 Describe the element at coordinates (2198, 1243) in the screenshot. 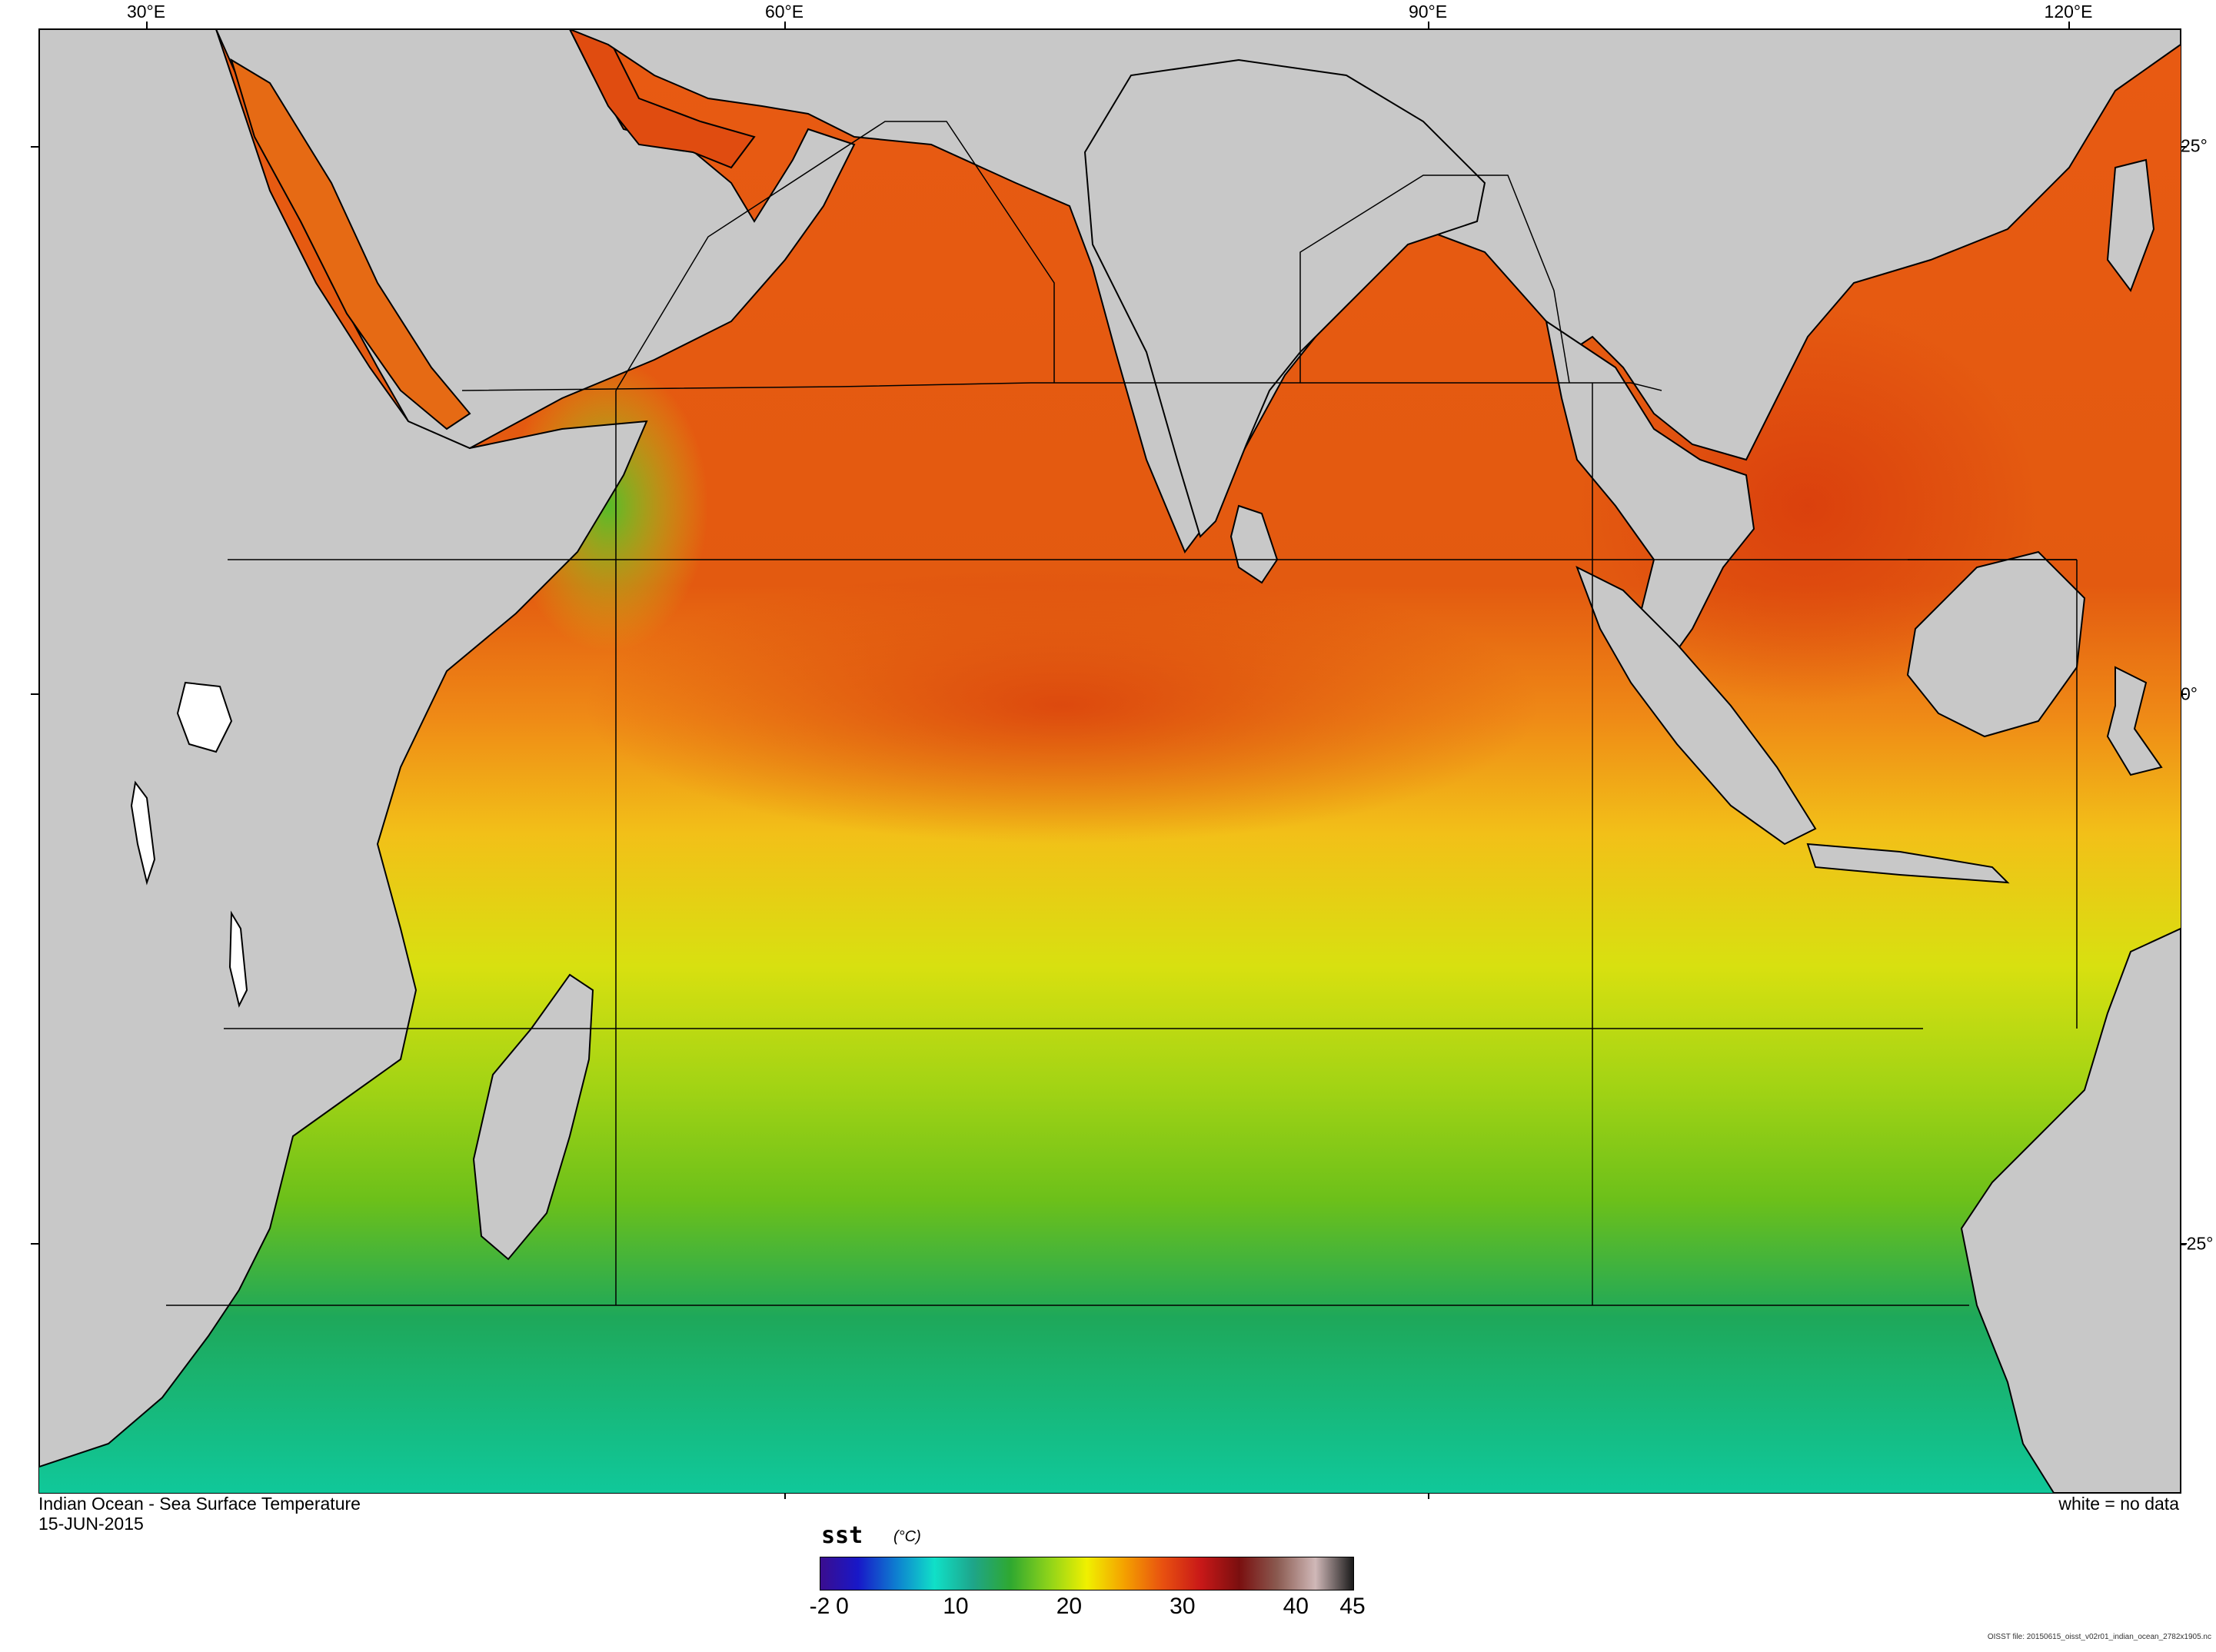

I see `latitude-label-25s: -25°` at that location.